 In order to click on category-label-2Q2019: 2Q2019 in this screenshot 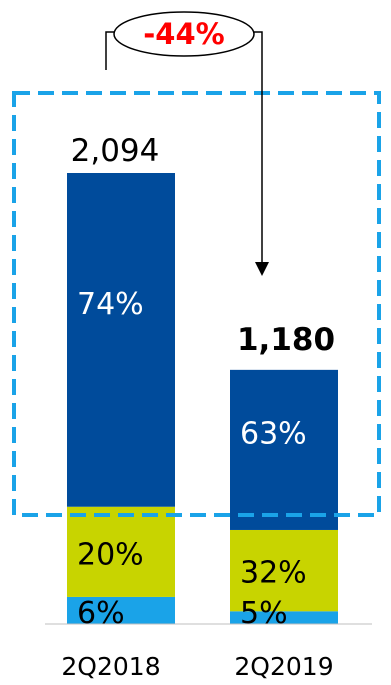, I will do `click(283, 666)`.